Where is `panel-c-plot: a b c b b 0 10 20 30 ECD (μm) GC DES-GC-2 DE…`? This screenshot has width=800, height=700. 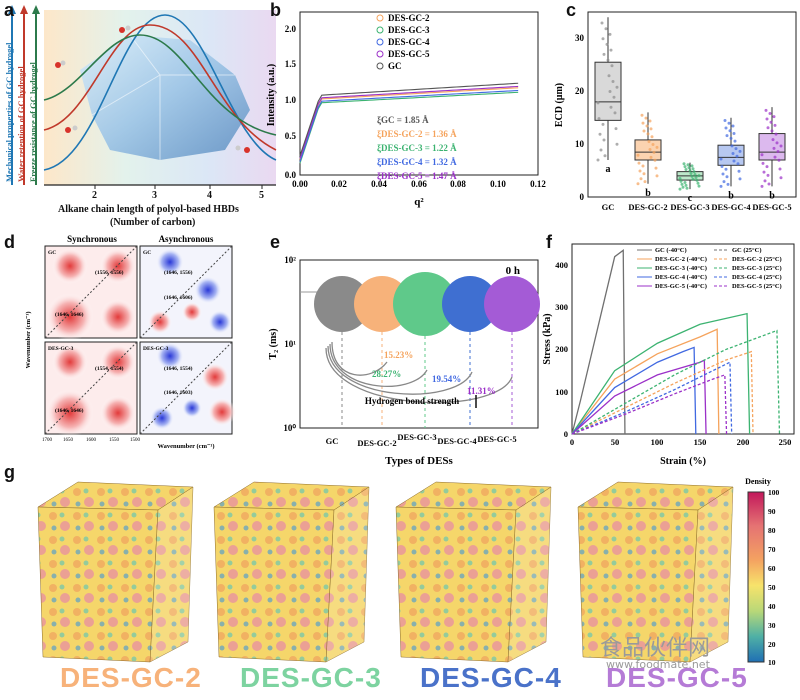 panel-c-plot: a b c b b 0 10 20 30 ECD (μm) GC DES-GC-2 DE… is located at coordinates (675, 111).